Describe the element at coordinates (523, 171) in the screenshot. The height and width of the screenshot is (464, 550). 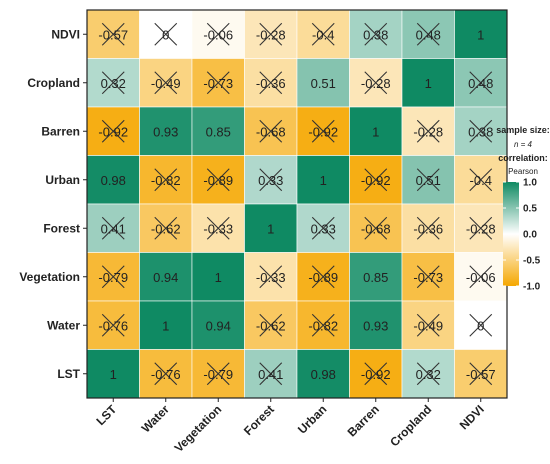
I see `legend-method: Pearson` at that location.